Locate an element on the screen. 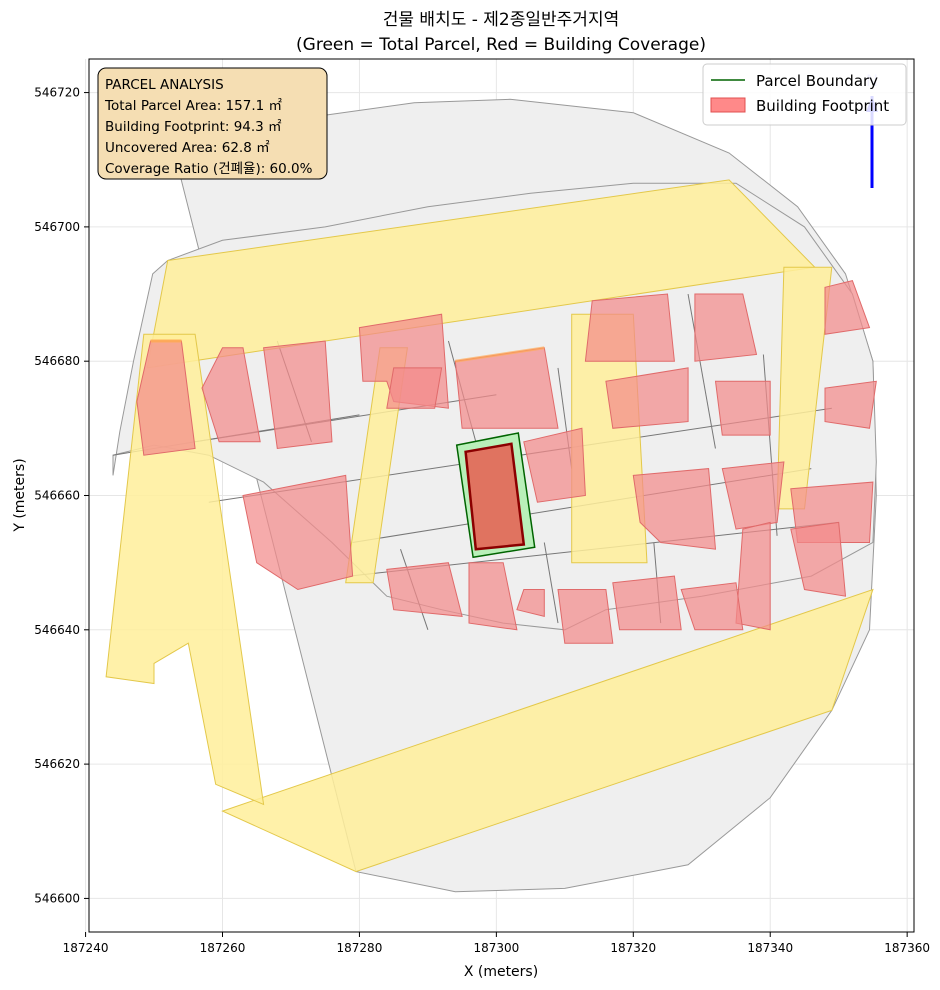 The height and width of the screenshot is (990, 940). x-tick-label: 187340 is located at coordinates (770, 948).